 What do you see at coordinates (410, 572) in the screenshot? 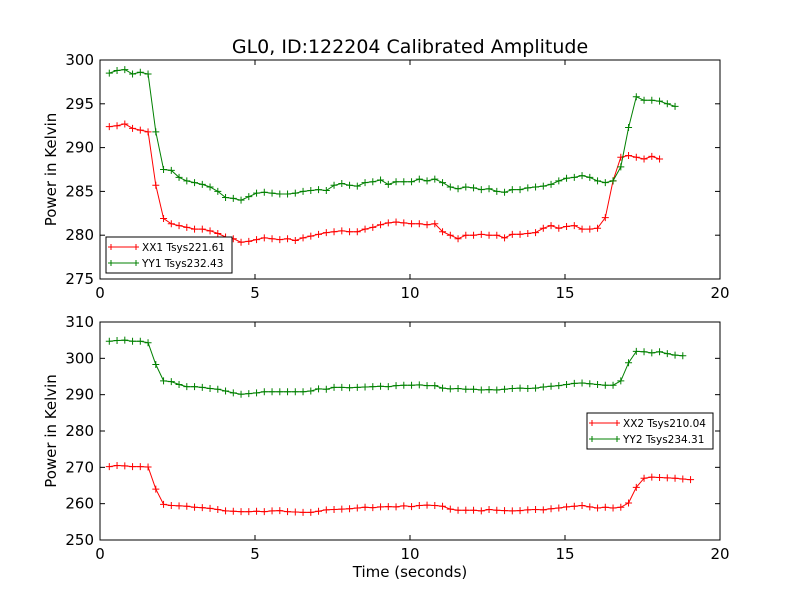
I see `x-axis-label: Time (seconds)` at bounding box center [410, 572].